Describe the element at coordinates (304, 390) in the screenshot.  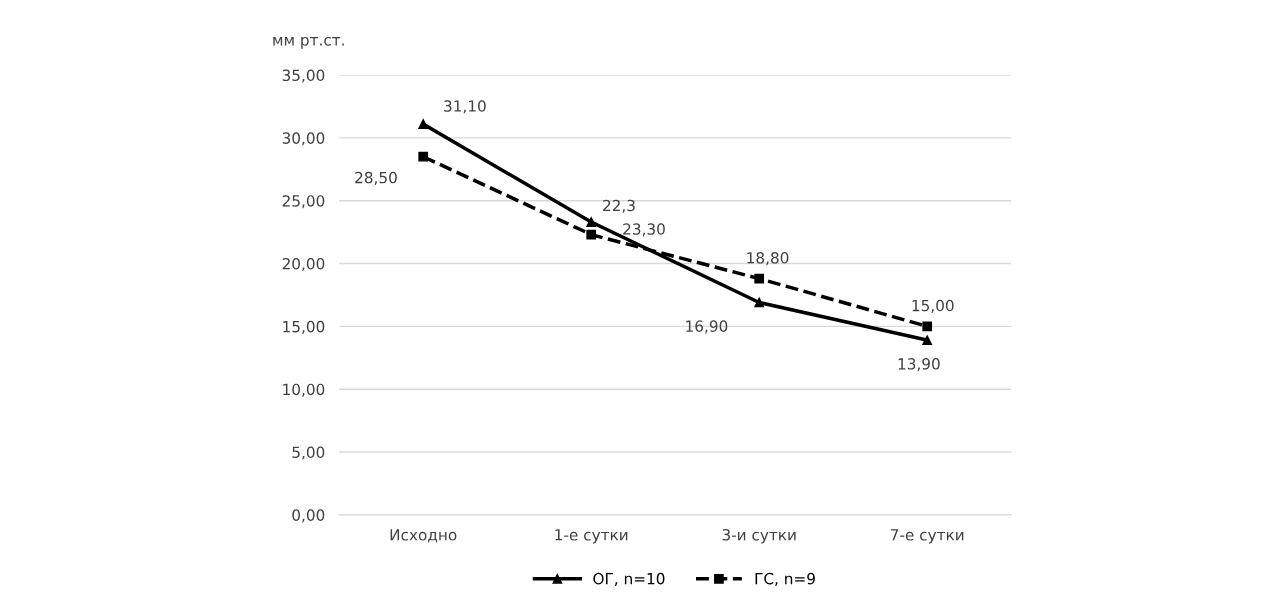
I see `y-tick-label: 10,00` at that location.